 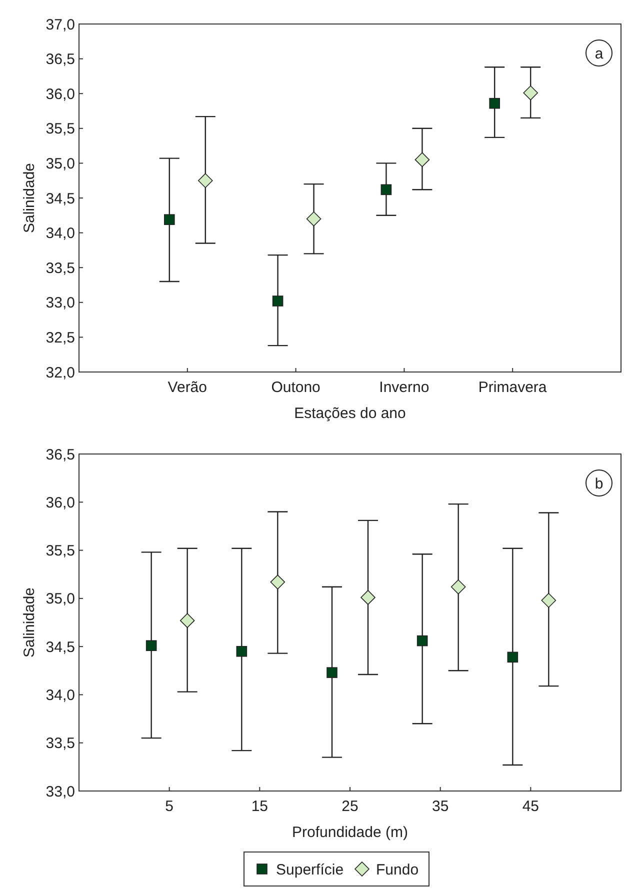 What do you see at coordinates (531, 806) in the screenshot?
I see `x-tick-label: 45` at bounding box center [531, 806].